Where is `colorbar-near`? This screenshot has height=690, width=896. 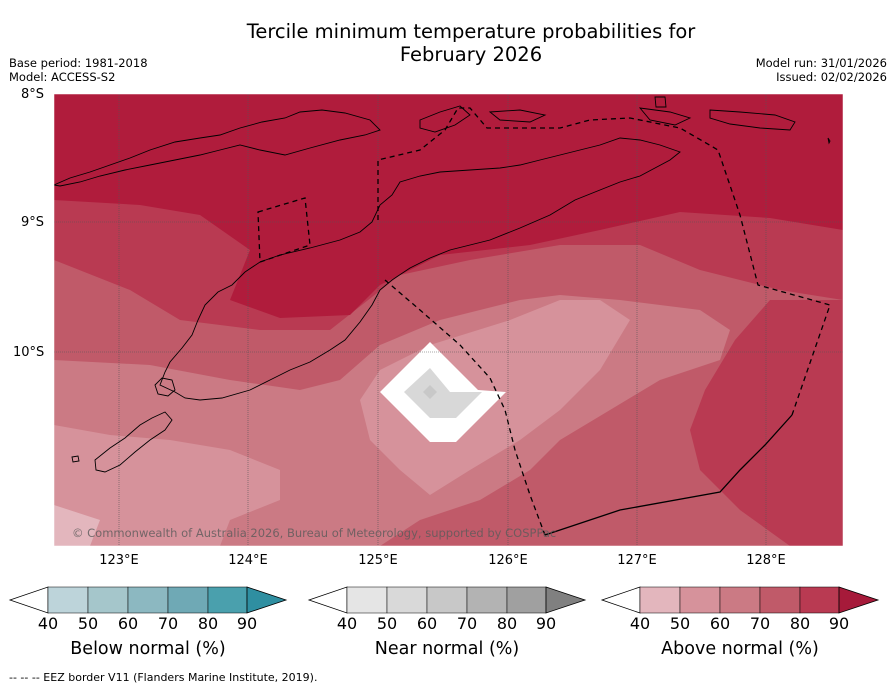 colorbar-near is located at coordinates (447, 600).